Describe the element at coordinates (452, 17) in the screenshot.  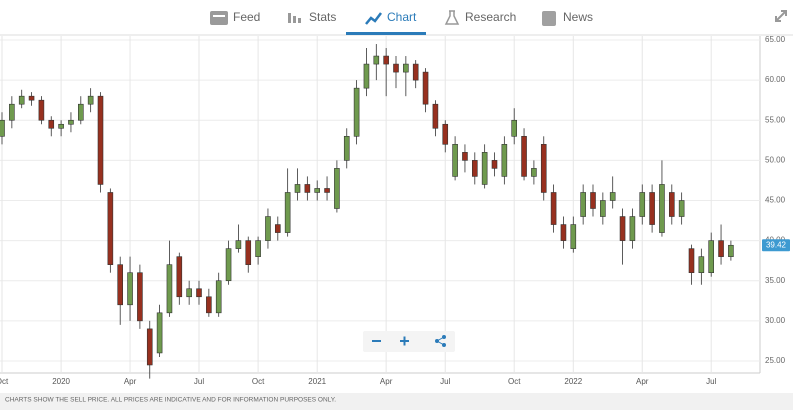
I see `research-icon` at that location.